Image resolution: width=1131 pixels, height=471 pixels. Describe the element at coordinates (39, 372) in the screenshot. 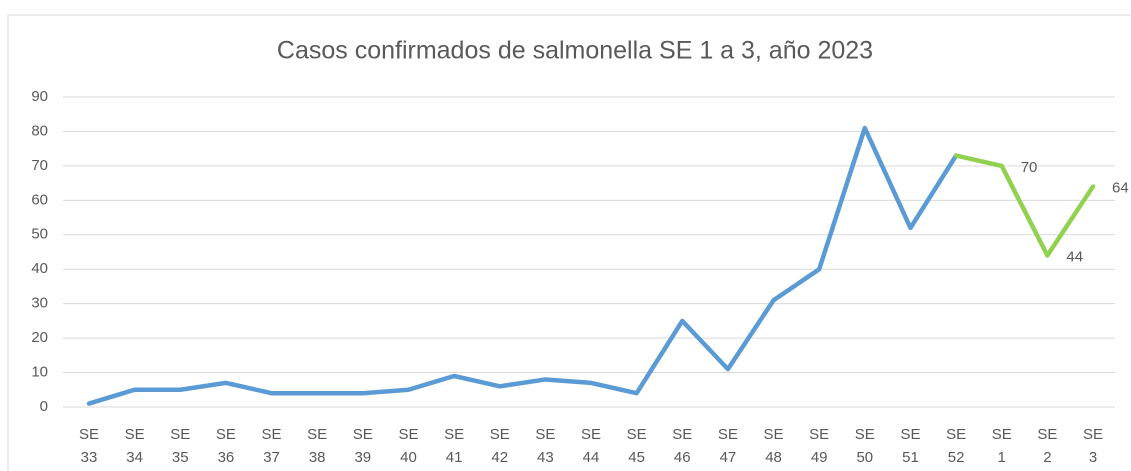

I see `y-tick-label: 10` at that location.